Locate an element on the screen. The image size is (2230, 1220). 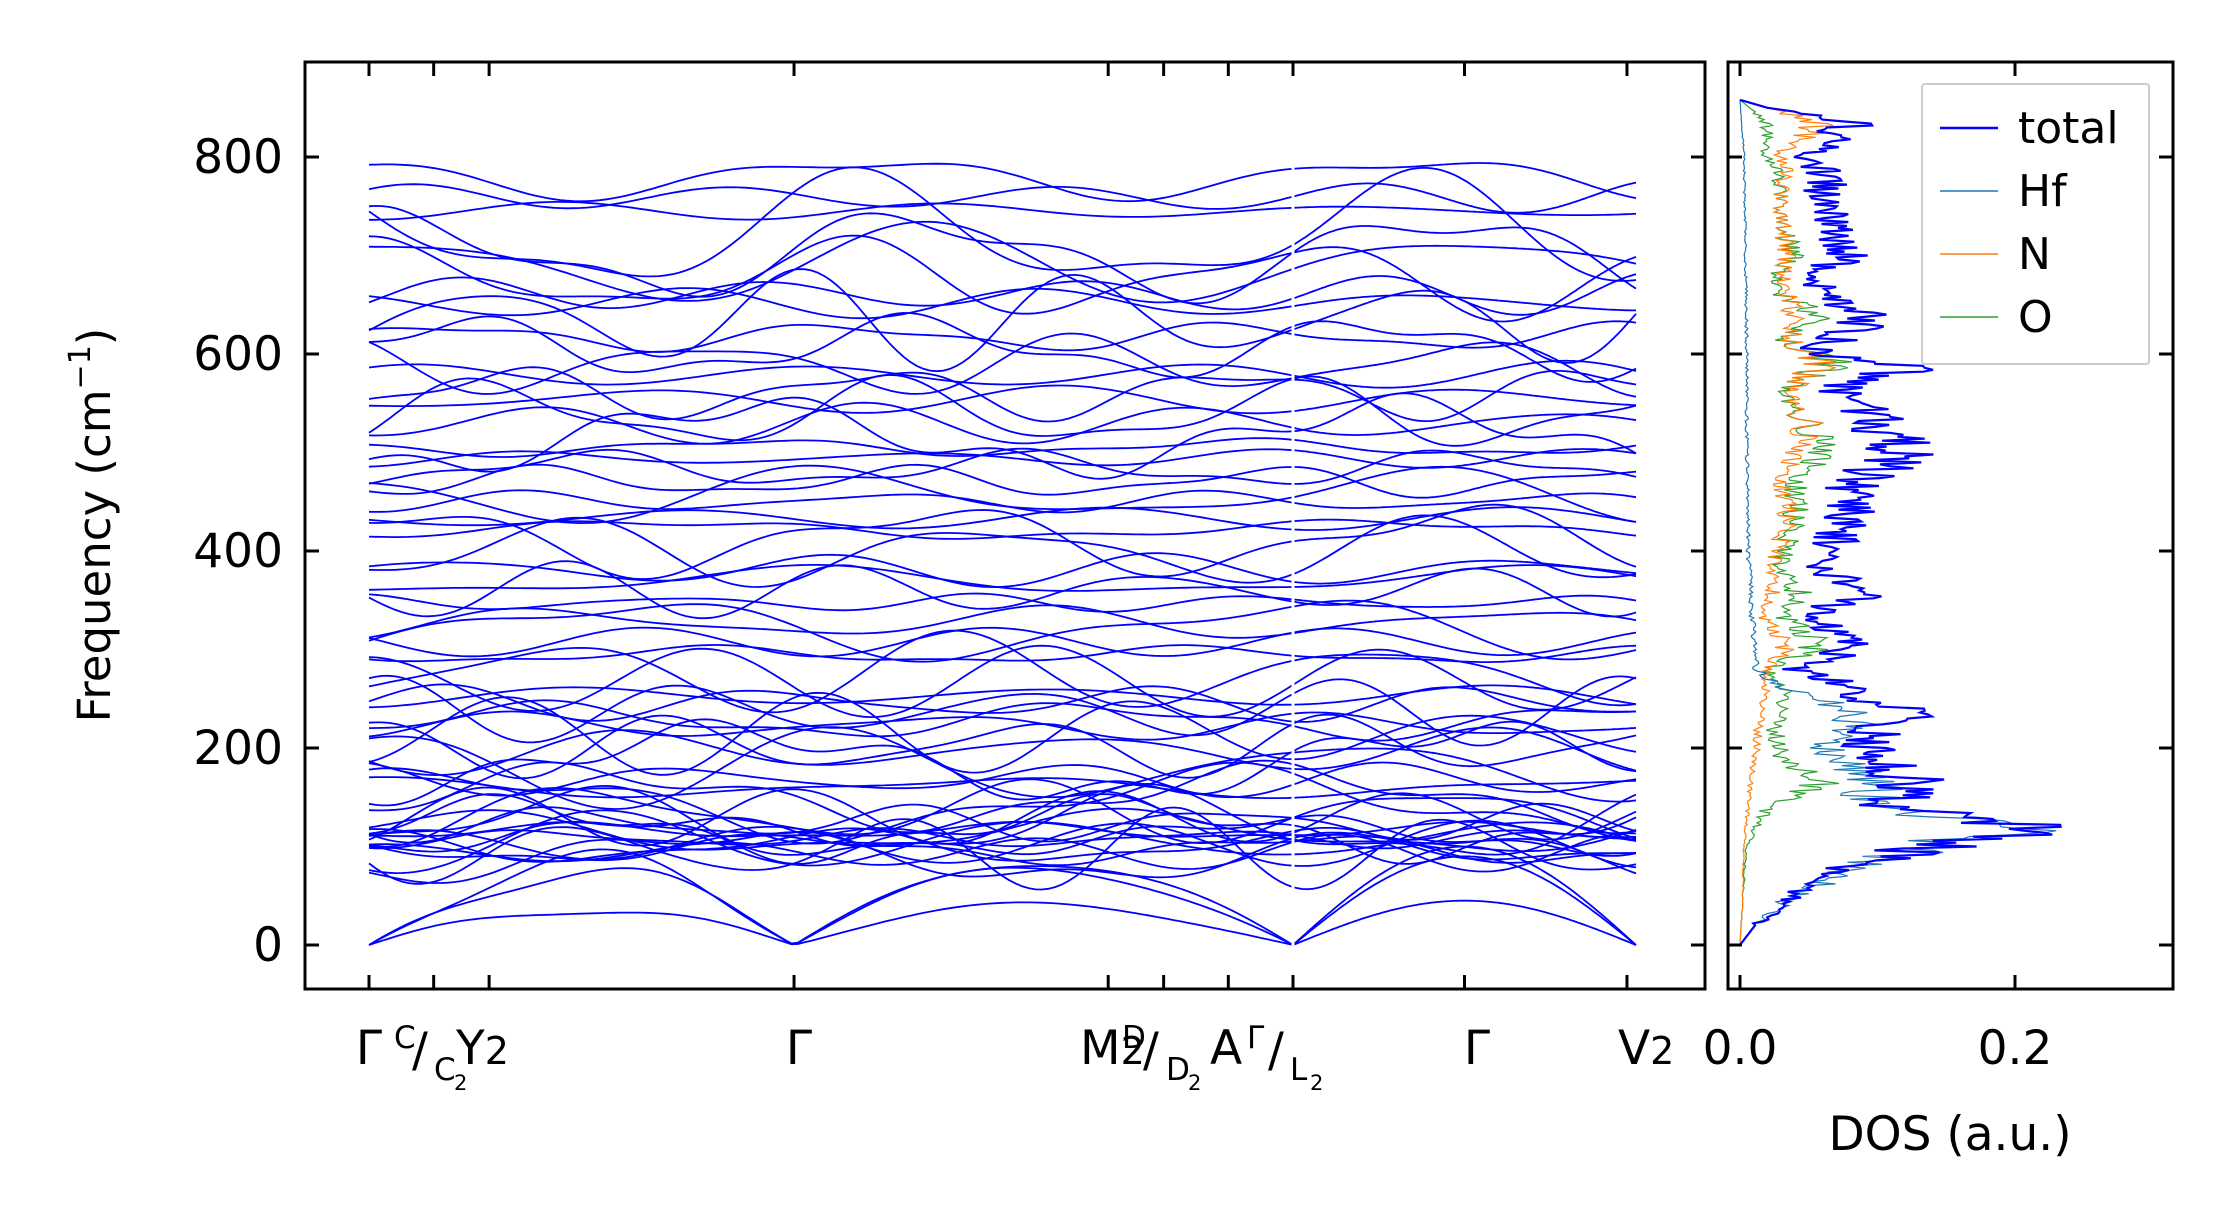
kpoint-label-v2: V2 is located at coordinates (1646, 1048).